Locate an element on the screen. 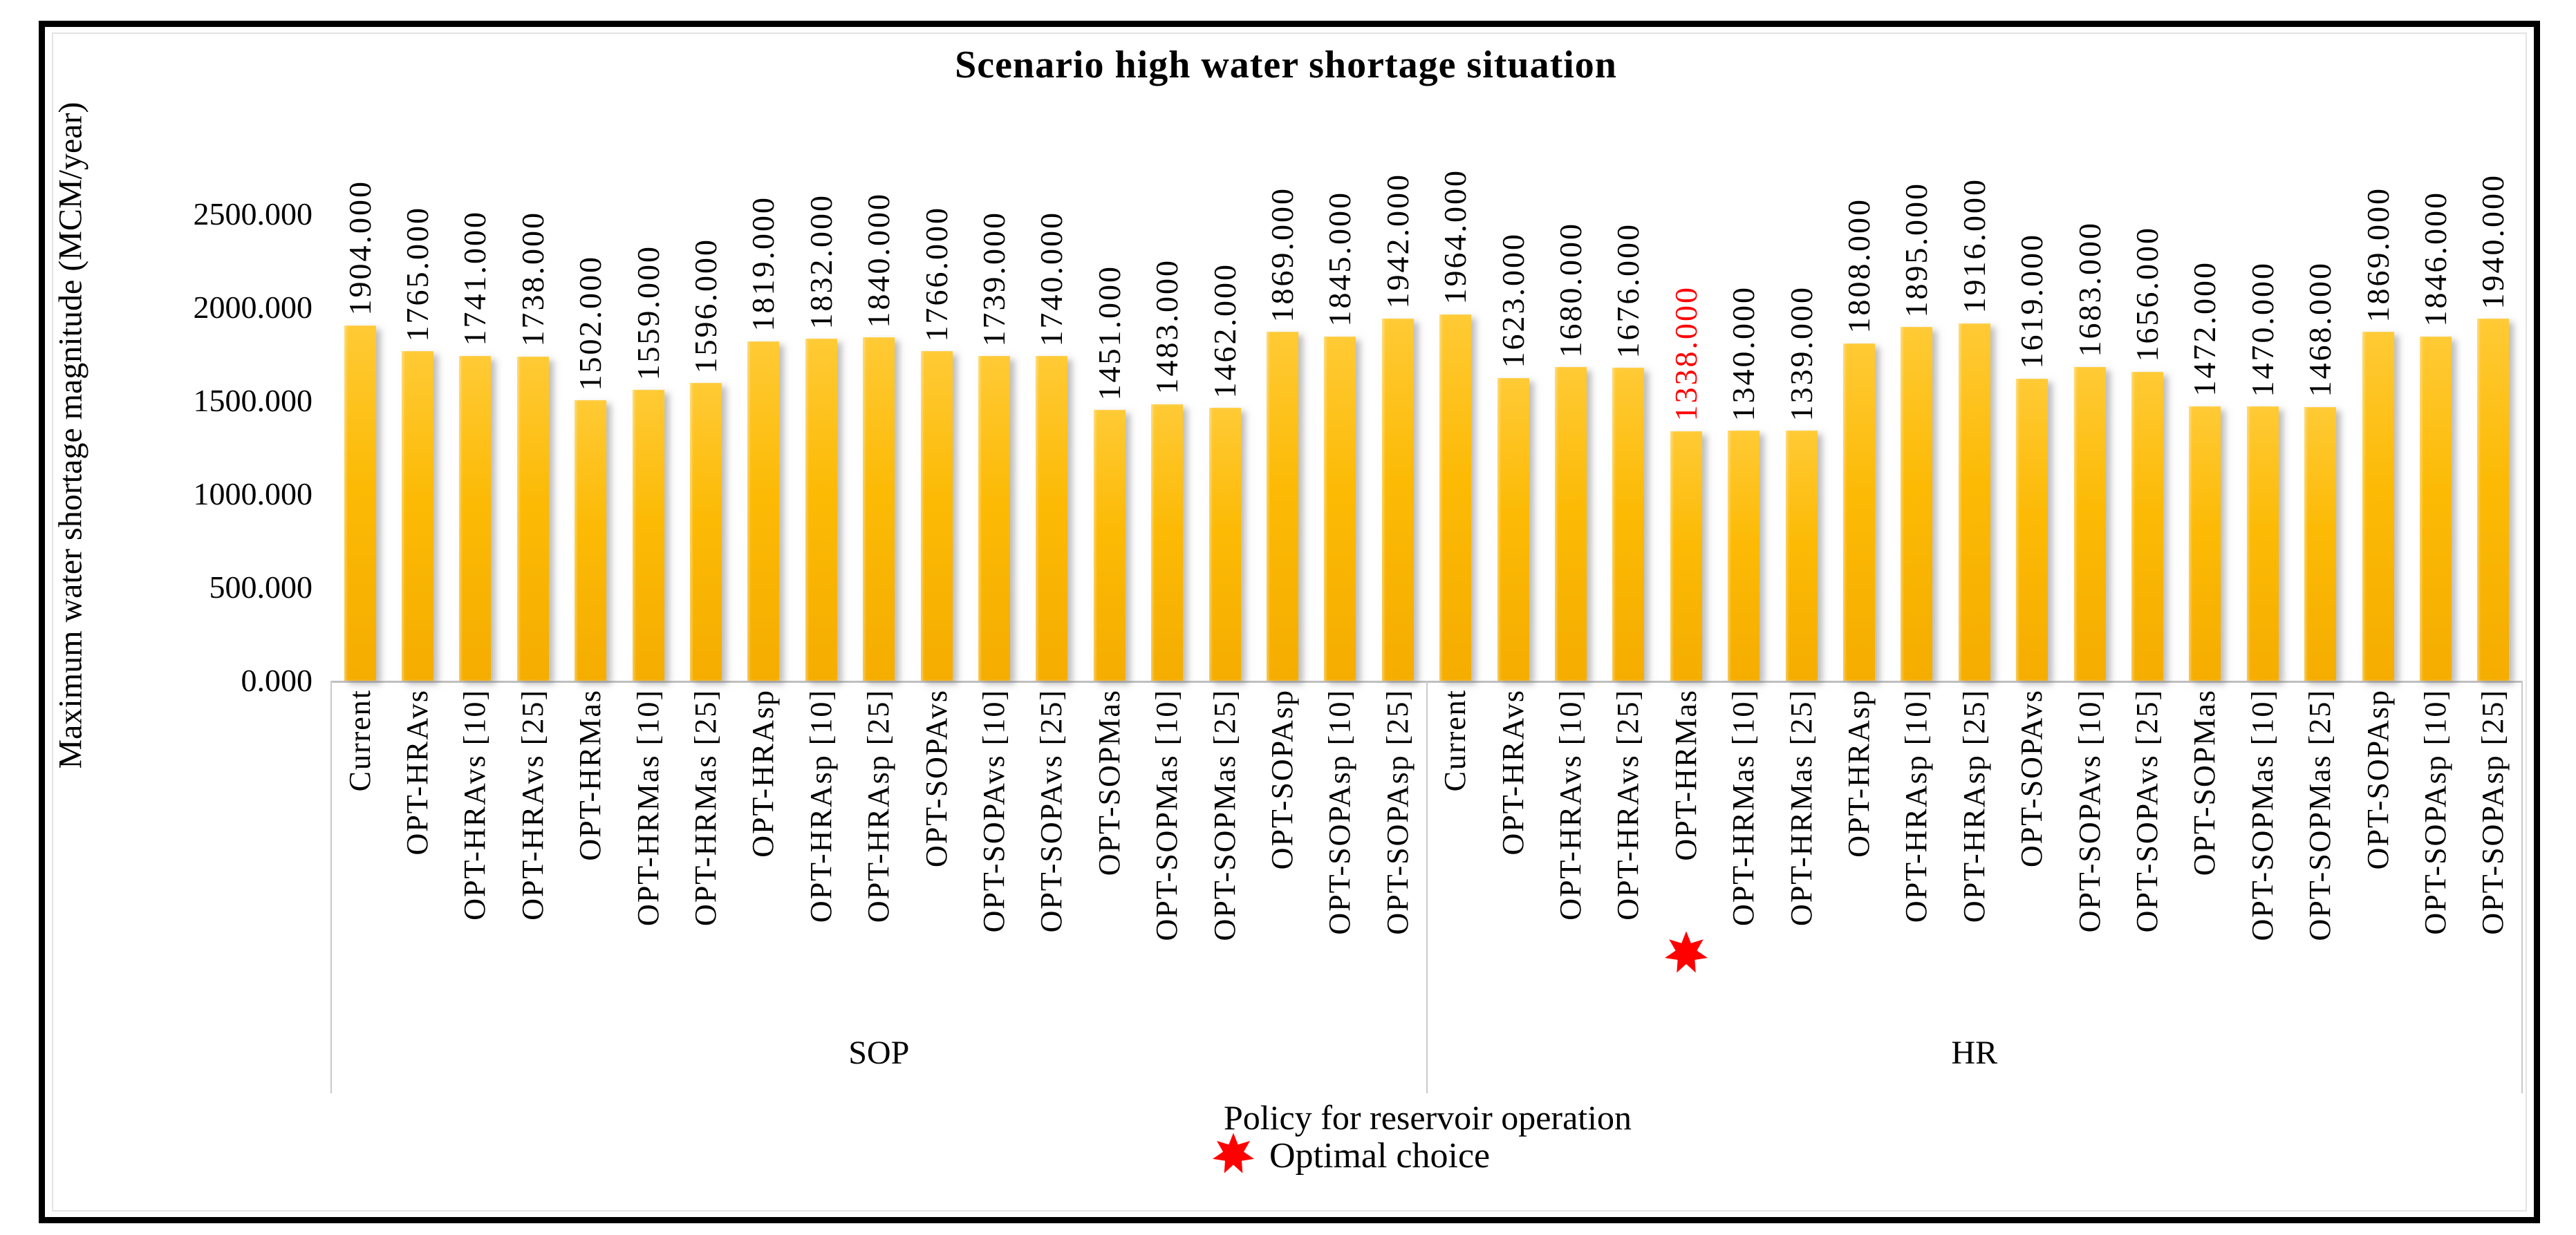 This screenshot has width=2576, height=1235. category-label: Current is located at coordinates (1455, 740).